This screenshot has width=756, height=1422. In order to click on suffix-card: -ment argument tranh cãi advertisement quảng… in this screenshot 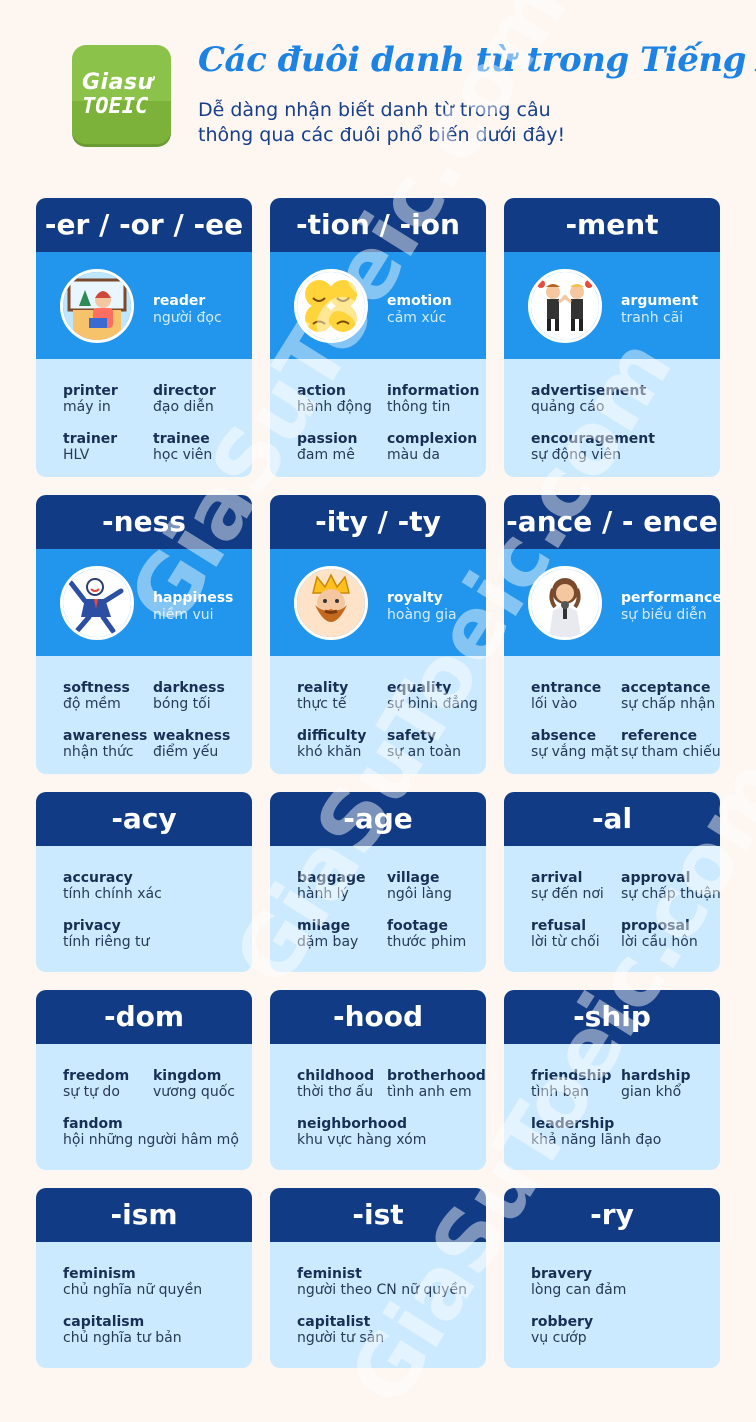, I will do `click(612, 337)`.